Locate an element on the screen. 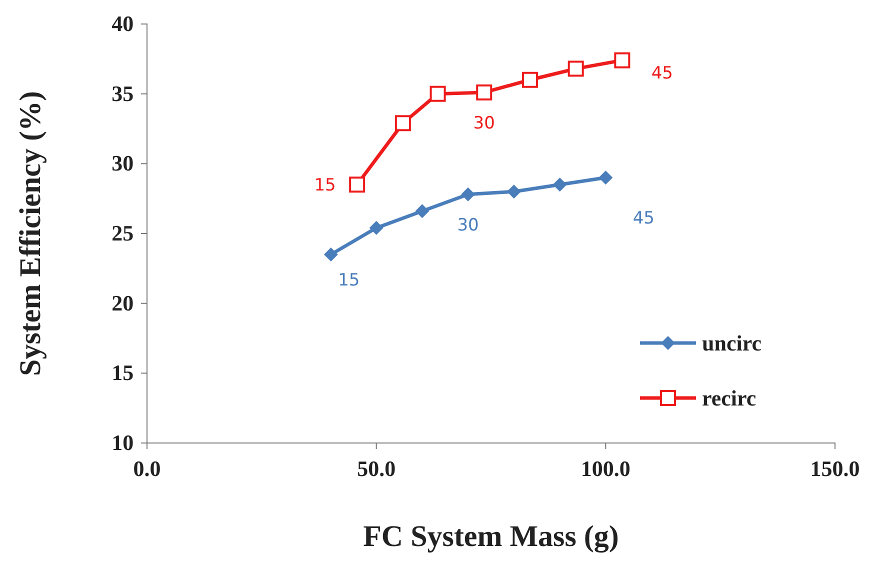  y-tick-label: 35 is located at coordinates (123, 93).